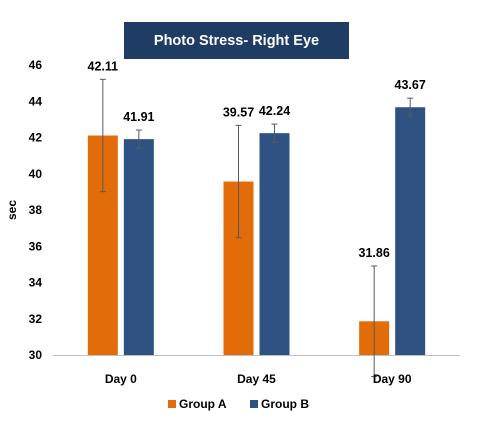 The width and height of the screenshot is (477, 427). Describe the element at coordinates (36, 65) in the screenshot. I see `y-tick-label: 46` at that location.